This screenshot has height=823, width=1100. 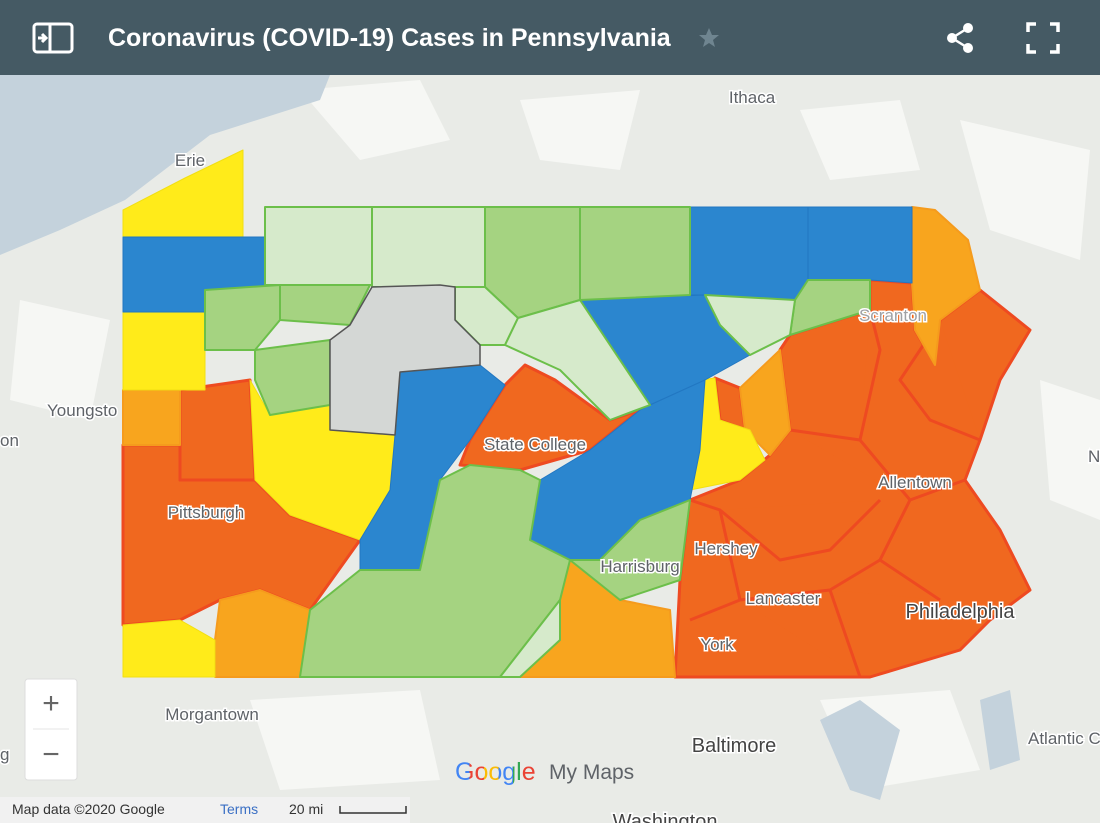 I want to click on zoom-control: + −, so click(x=51, y=729).